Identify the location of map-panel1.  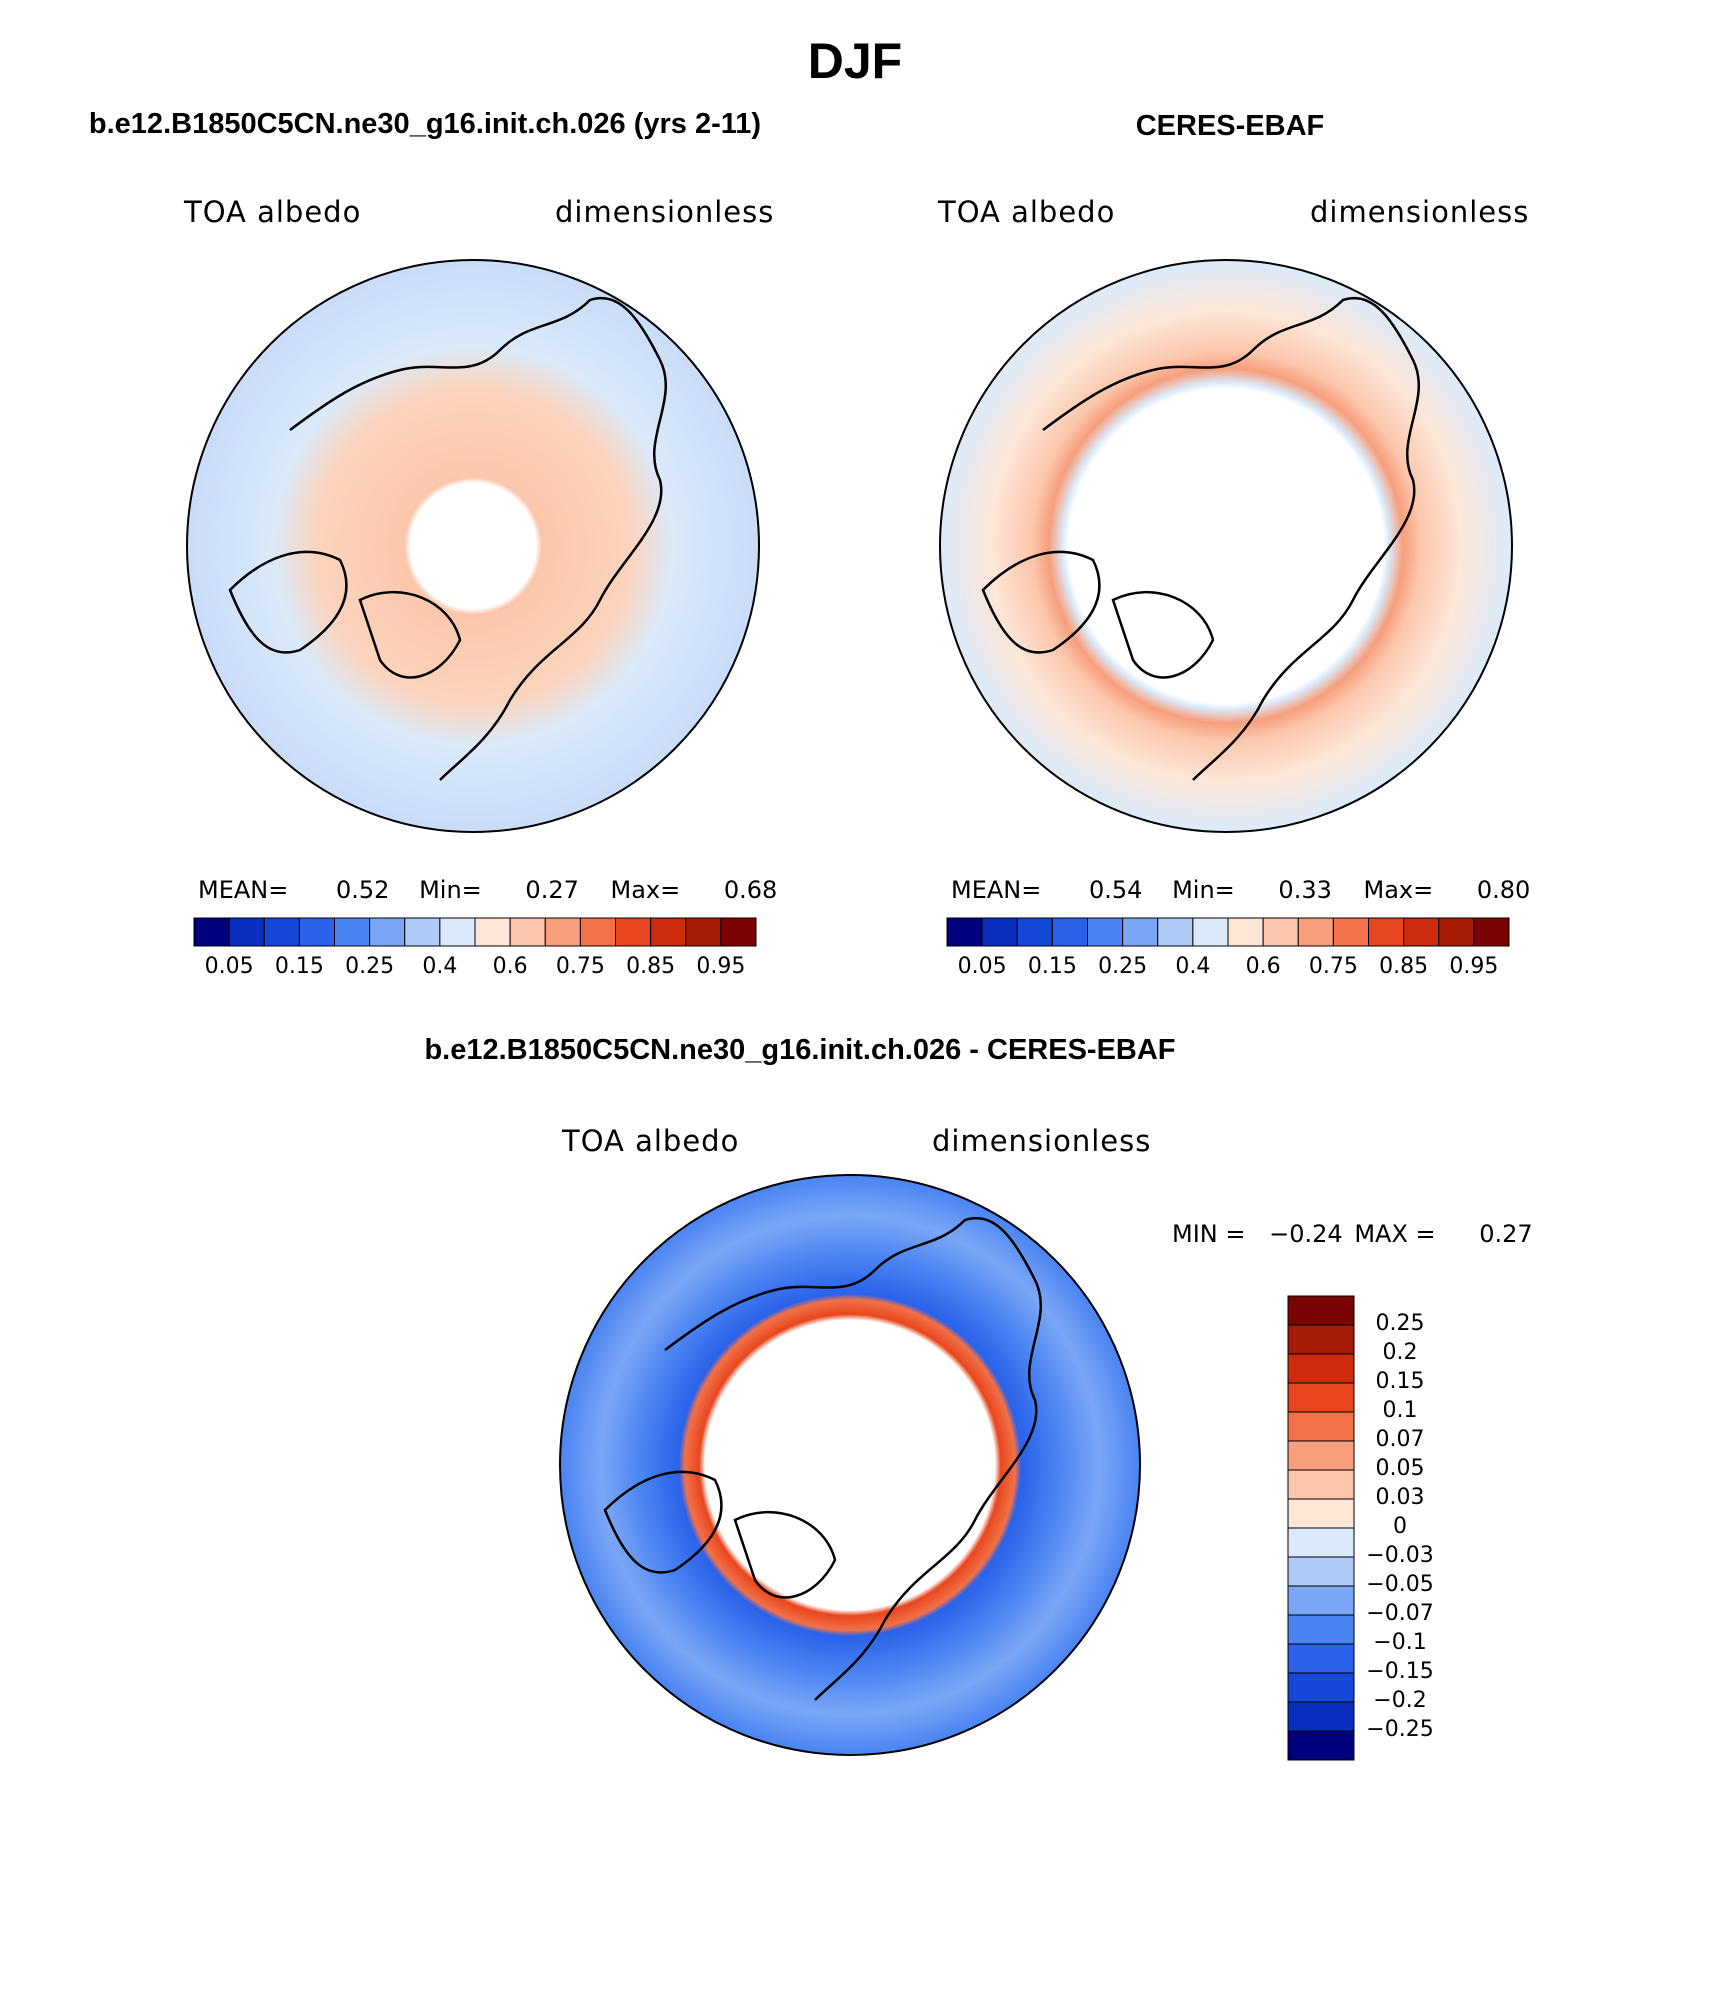
(473, 546).